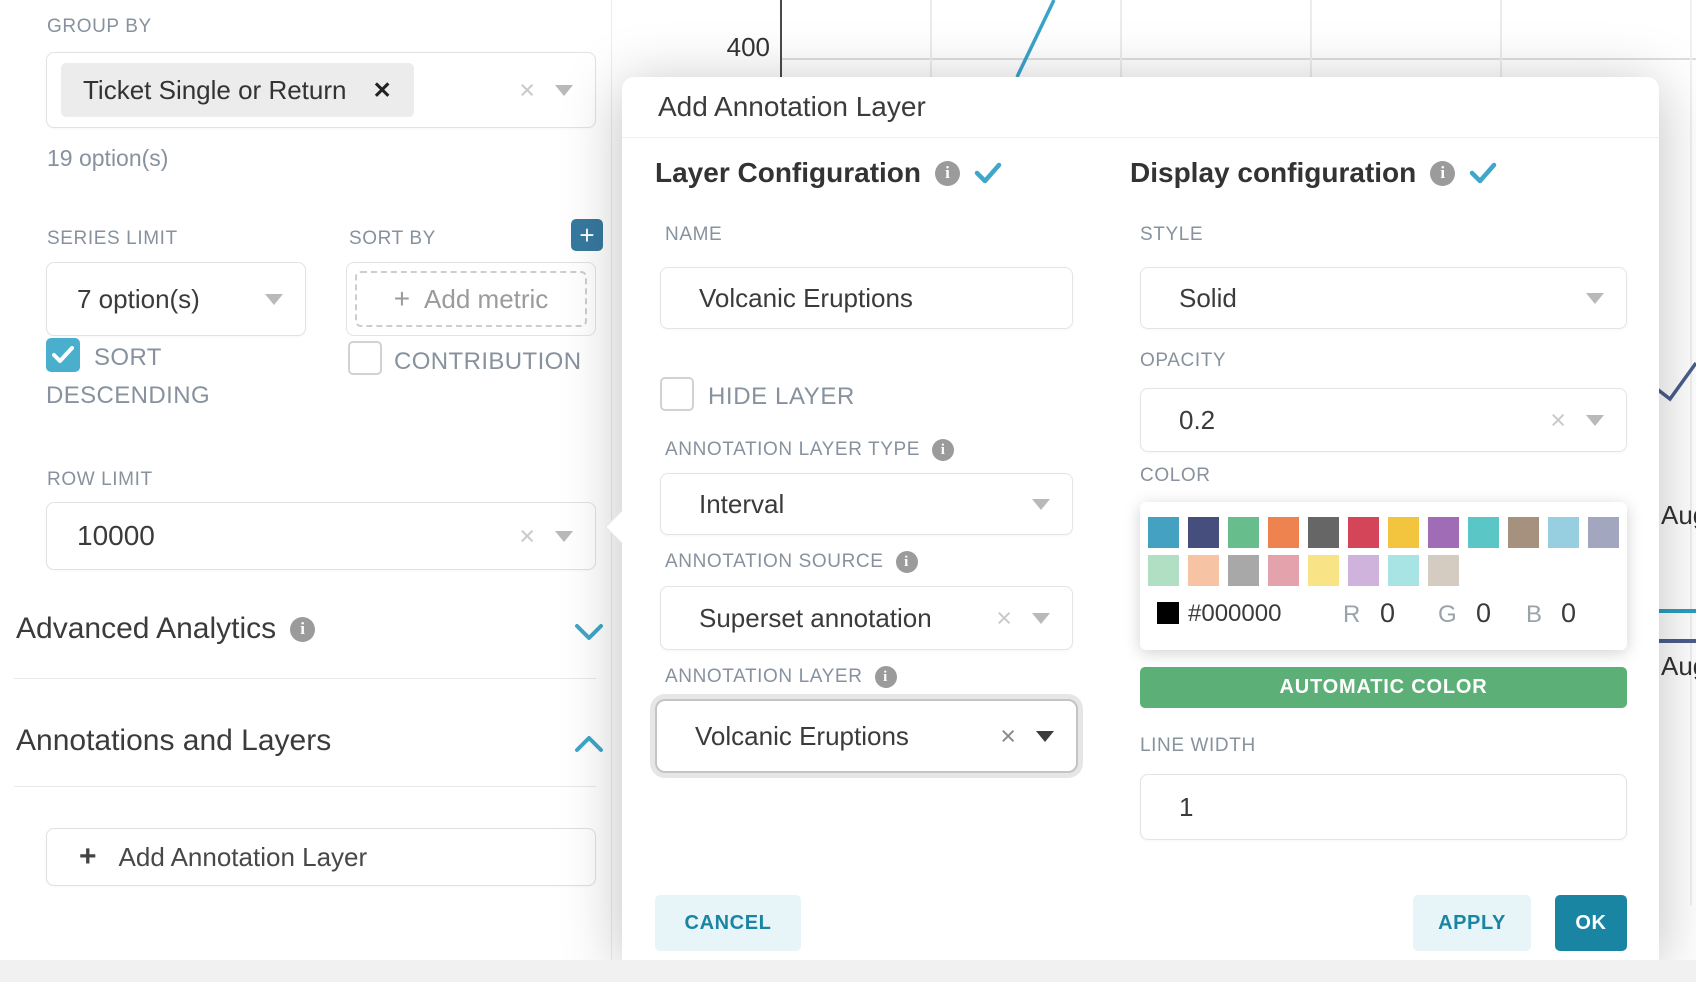 This screenshot has width=1696, height=982. Describe the element at coordinates (866, 618) in the screenshot. I see `annotation-source-select: Superset annotation ×` at that location.